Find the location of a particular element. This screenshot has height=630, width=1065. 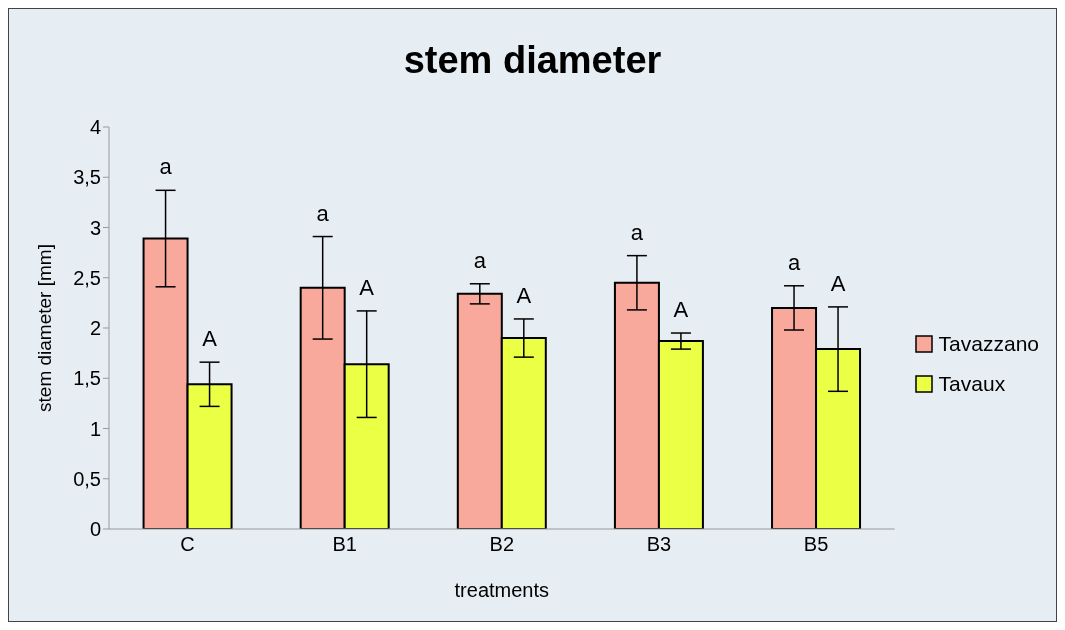

legend-label: Tavaux is located at coordinates (972, 384).